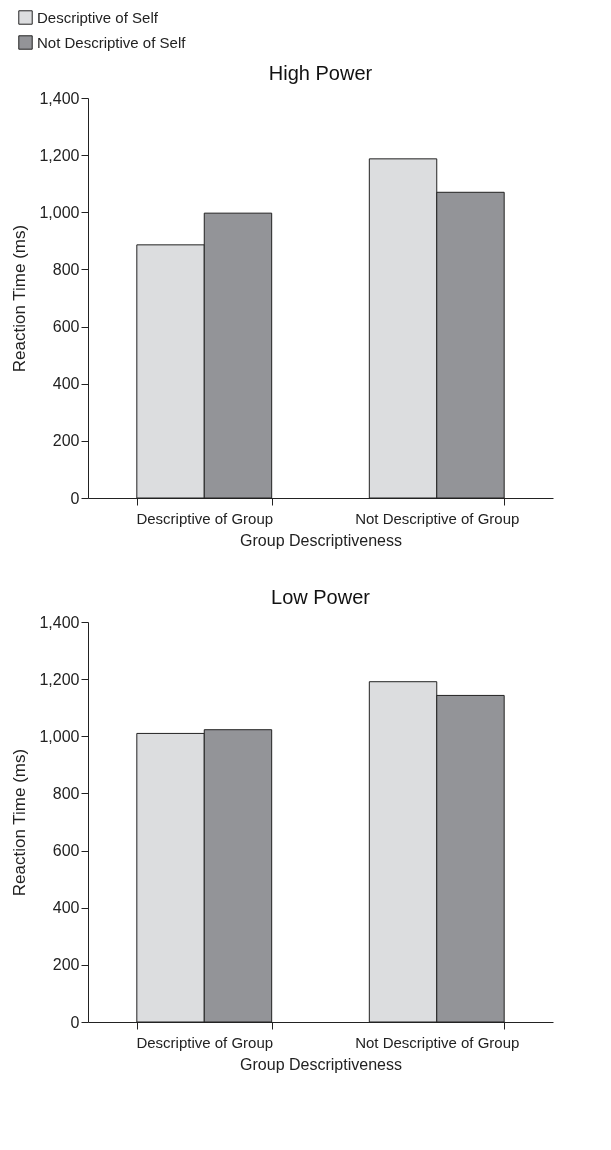  What do you see at coordinates (320, 73) in the screenshot?
I see `chart-title: High Power` at bounding box center [320, 73].